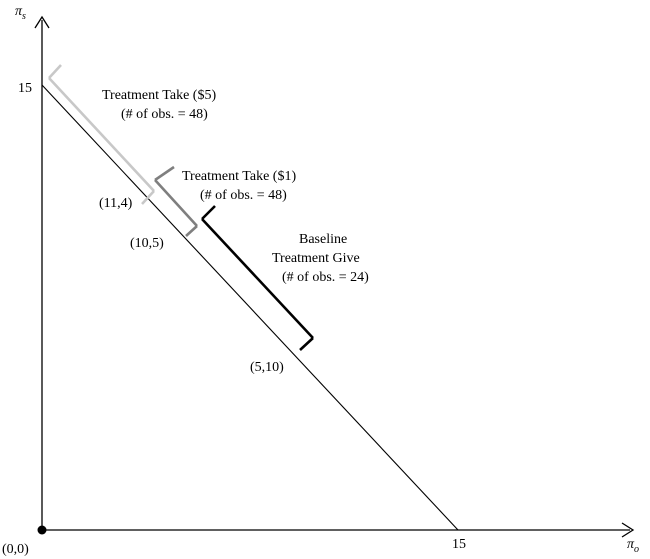  I want to click on give-bracket, so click(257, 278).